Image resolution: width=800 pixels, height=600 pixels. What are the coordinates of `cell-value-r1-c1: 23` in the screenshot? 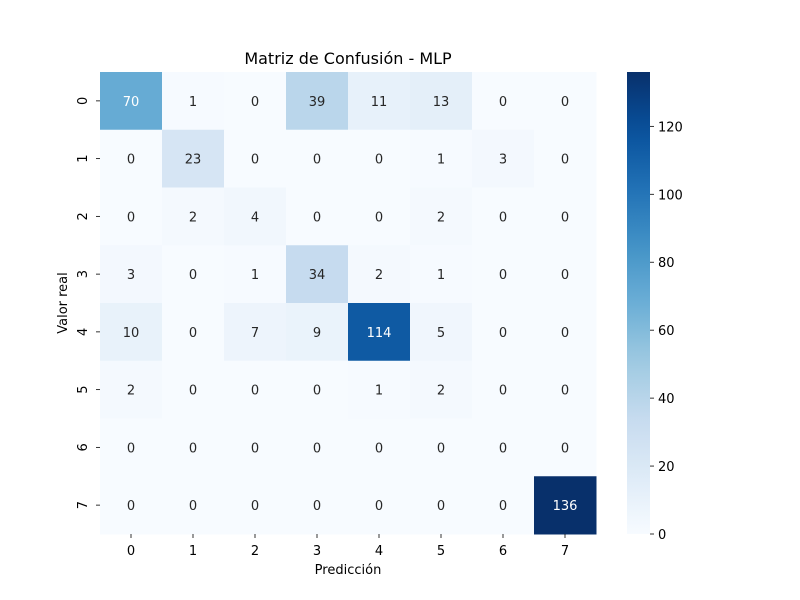 It's located at (193, 160).